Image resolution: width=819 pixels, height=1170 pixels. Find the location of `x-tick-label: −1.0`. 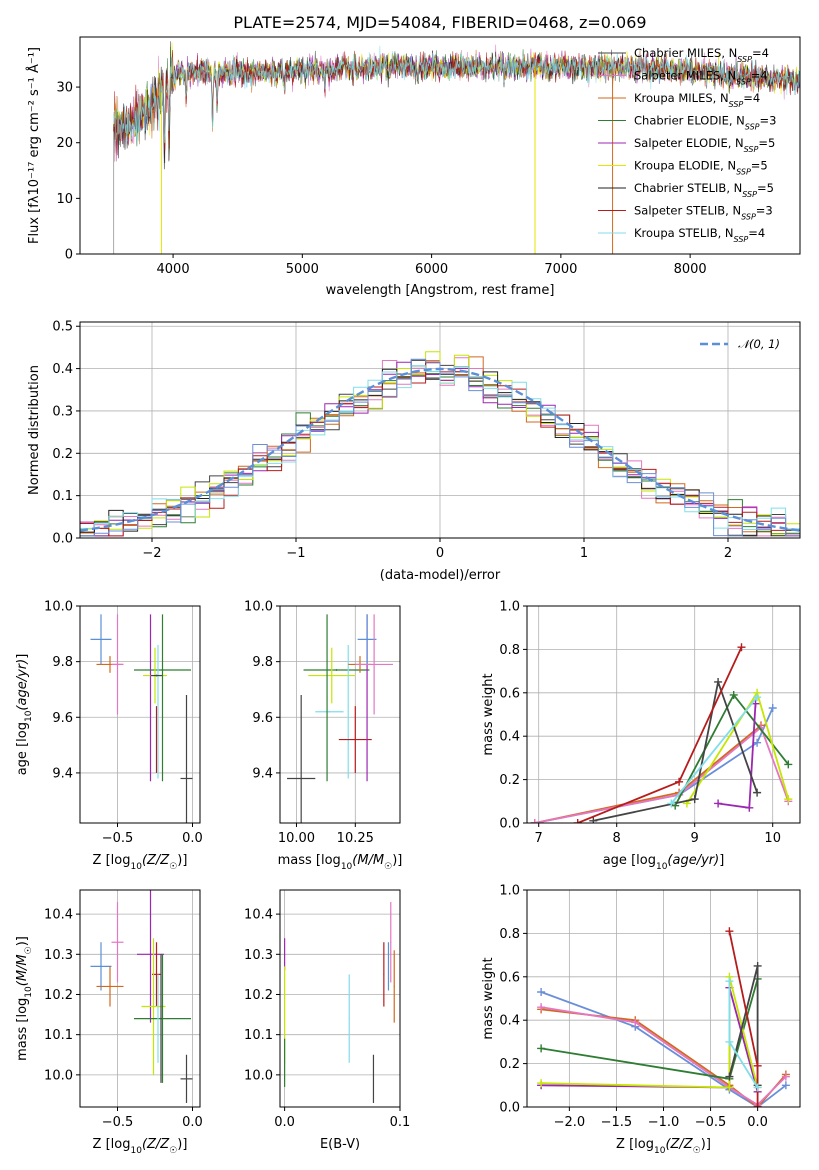

x-tick-label: −1.0 is located at coordinates (664, 1122).